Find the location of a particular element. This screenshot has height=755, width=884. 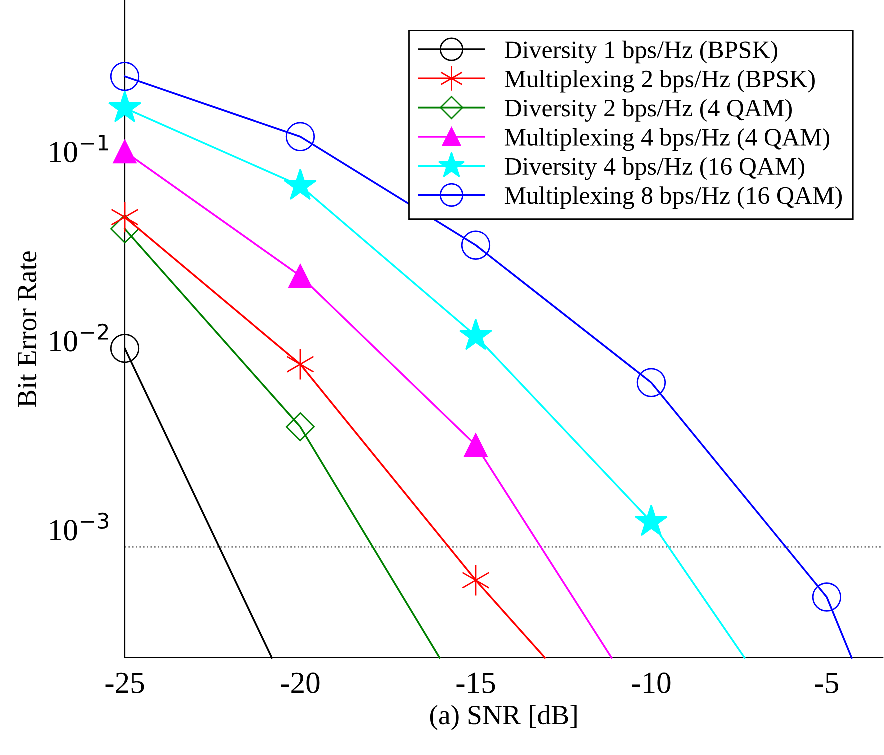

x-tick-label: -5 is located at coordinates (826, 683).